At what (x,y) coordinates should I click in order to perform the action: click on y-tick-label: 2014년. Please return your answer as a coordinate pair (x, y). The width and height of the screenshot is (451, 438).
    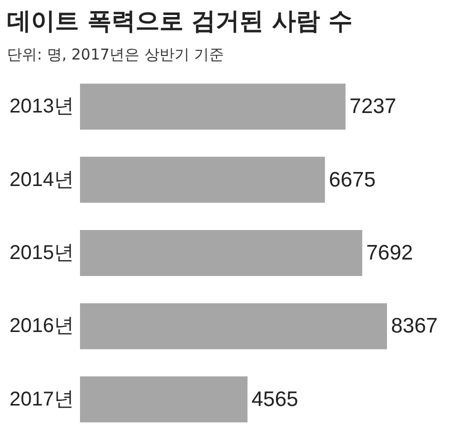
    Looking at the image, I should click on (42, 179).